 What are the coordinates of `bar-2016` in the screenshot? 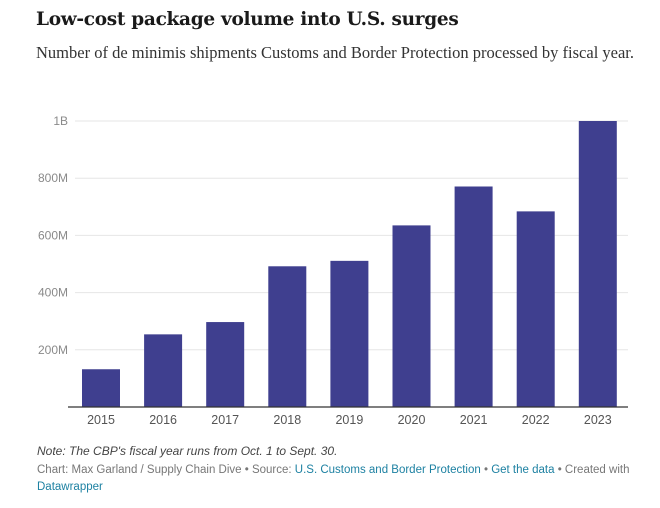 It's located at (163, 370).